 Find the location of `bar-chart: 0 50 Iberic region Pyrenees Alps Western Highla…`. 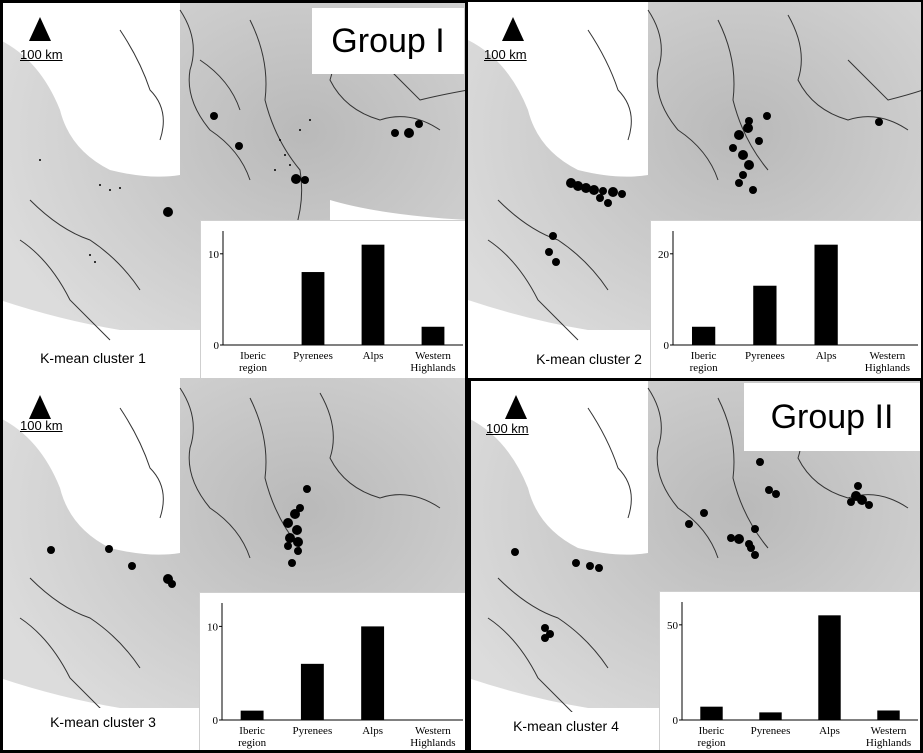

bar-chart: 0 50 Iberic region Pyrenees Alps Western Highla… is located at coordinates (791, 672).